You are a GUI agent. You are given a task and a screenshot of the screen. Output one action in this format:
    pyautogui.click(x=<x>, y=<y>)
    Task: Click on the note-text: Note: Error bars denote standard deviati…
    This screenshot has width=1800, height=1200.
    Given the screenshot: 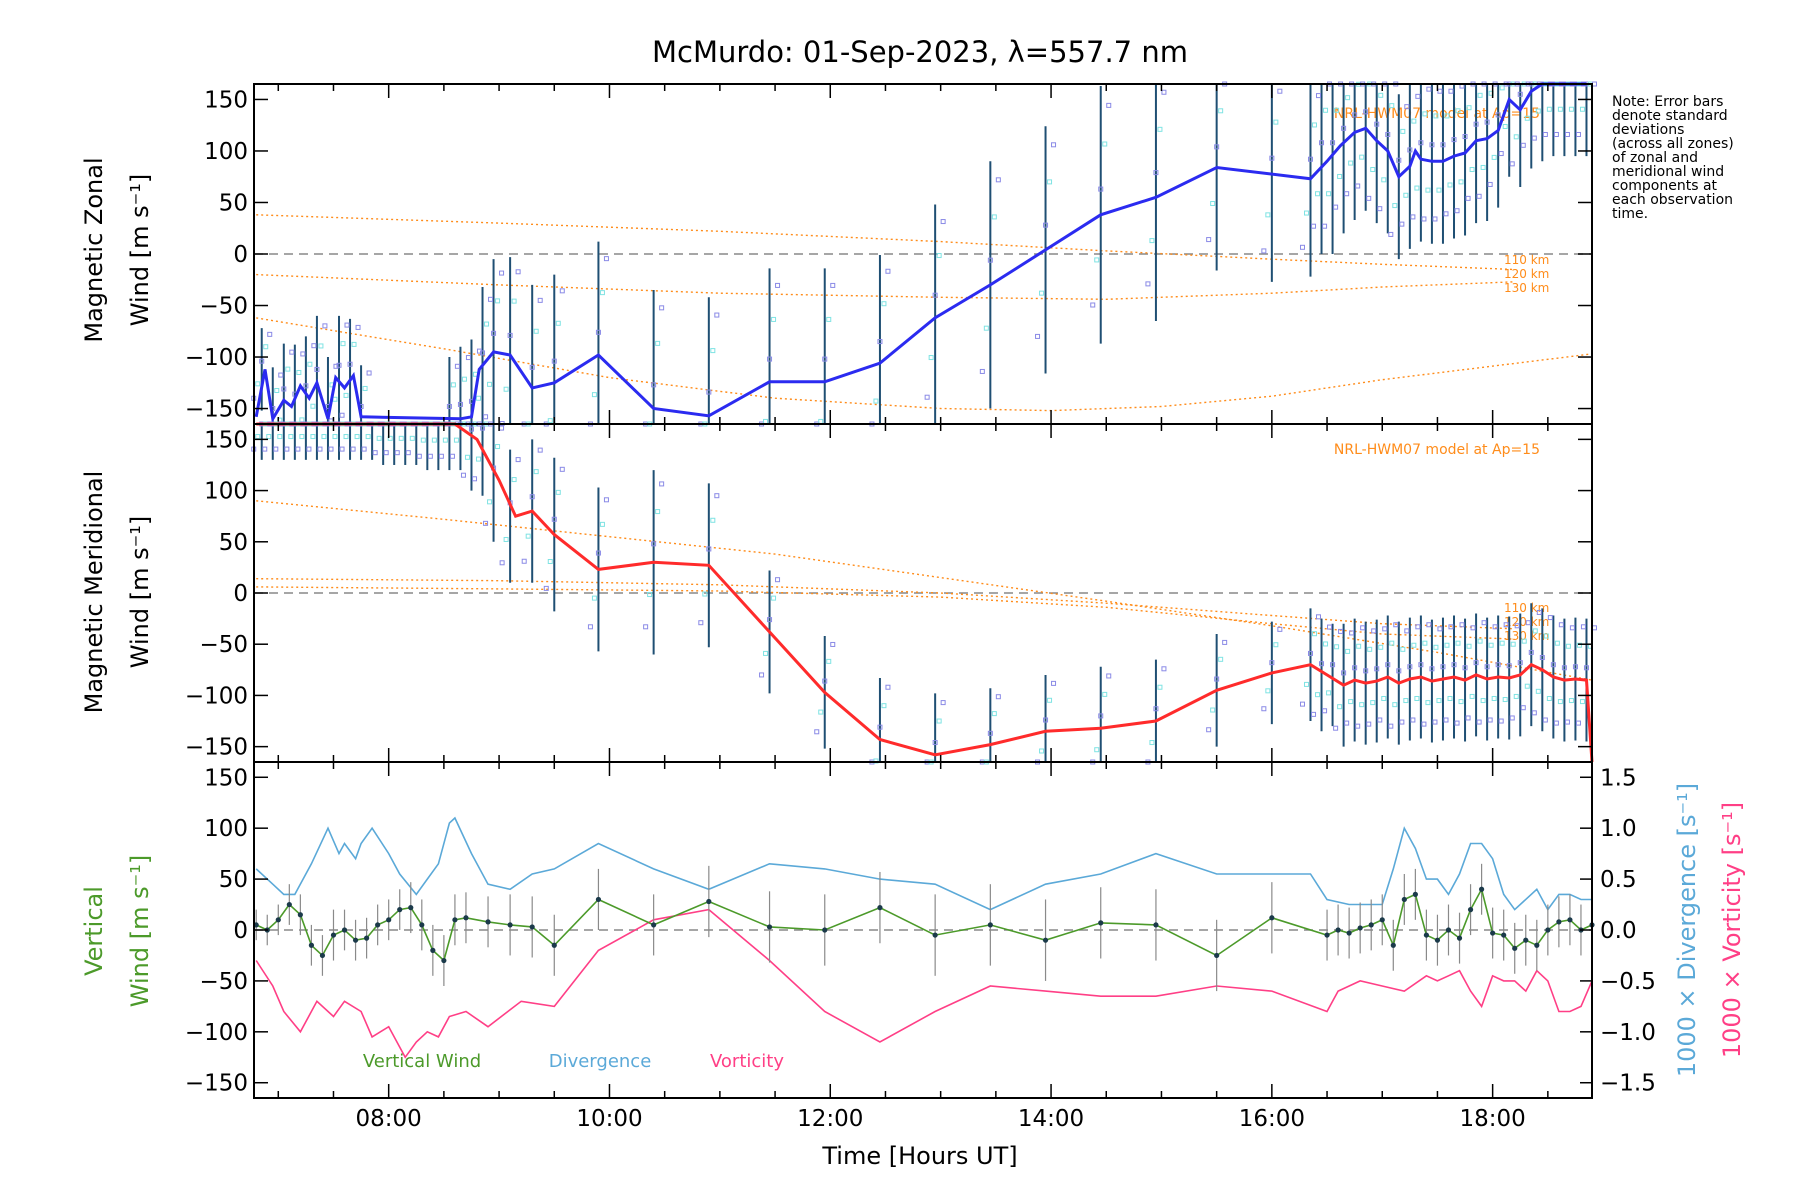 What is the action you would take?
    pyautogui.click(x=1673, y=158)
    